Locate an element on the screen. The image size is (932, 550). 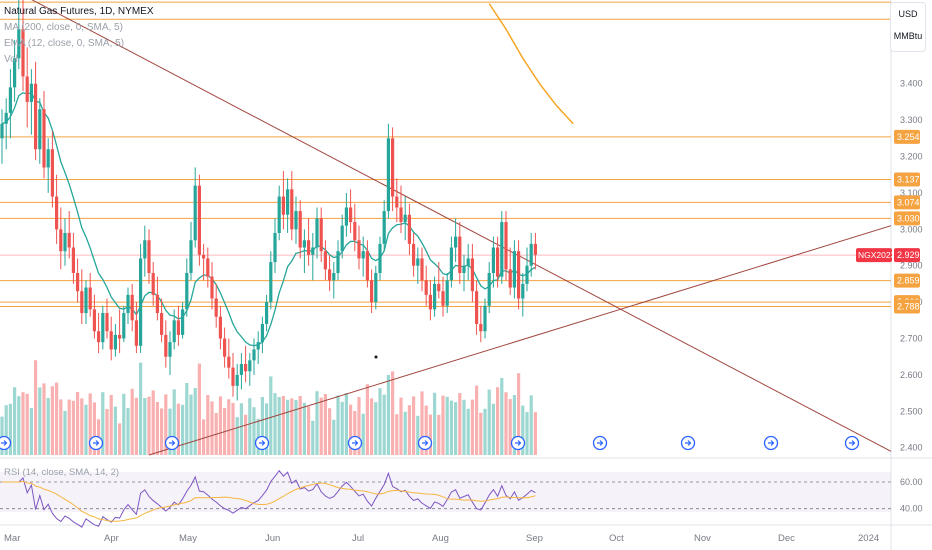
price-axis-label: 2.500 is located at coordinates (911, 411).